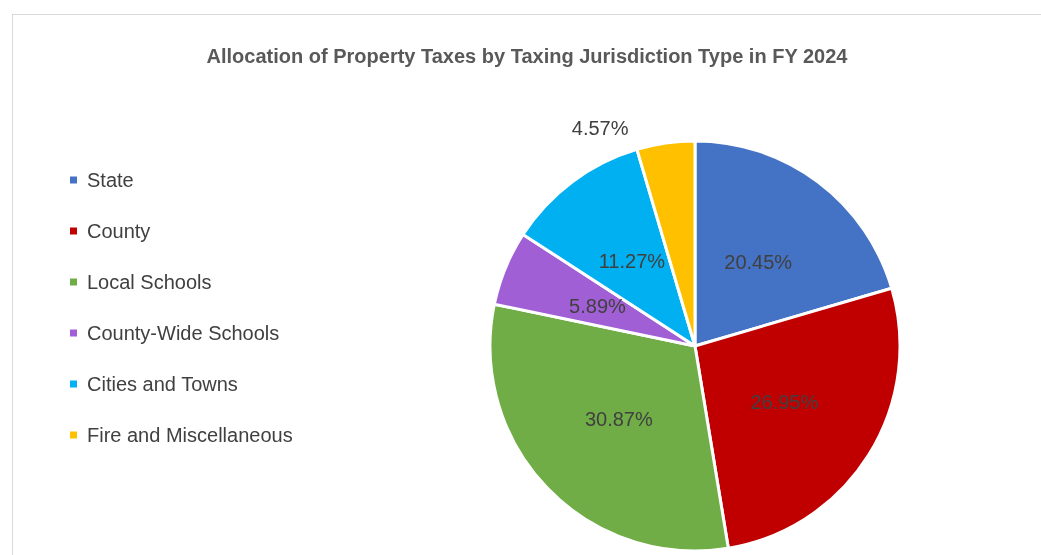 The height and width of the screenshot is (555, 1041). I want to click on data-label: 20.45%, so click(758, 261).